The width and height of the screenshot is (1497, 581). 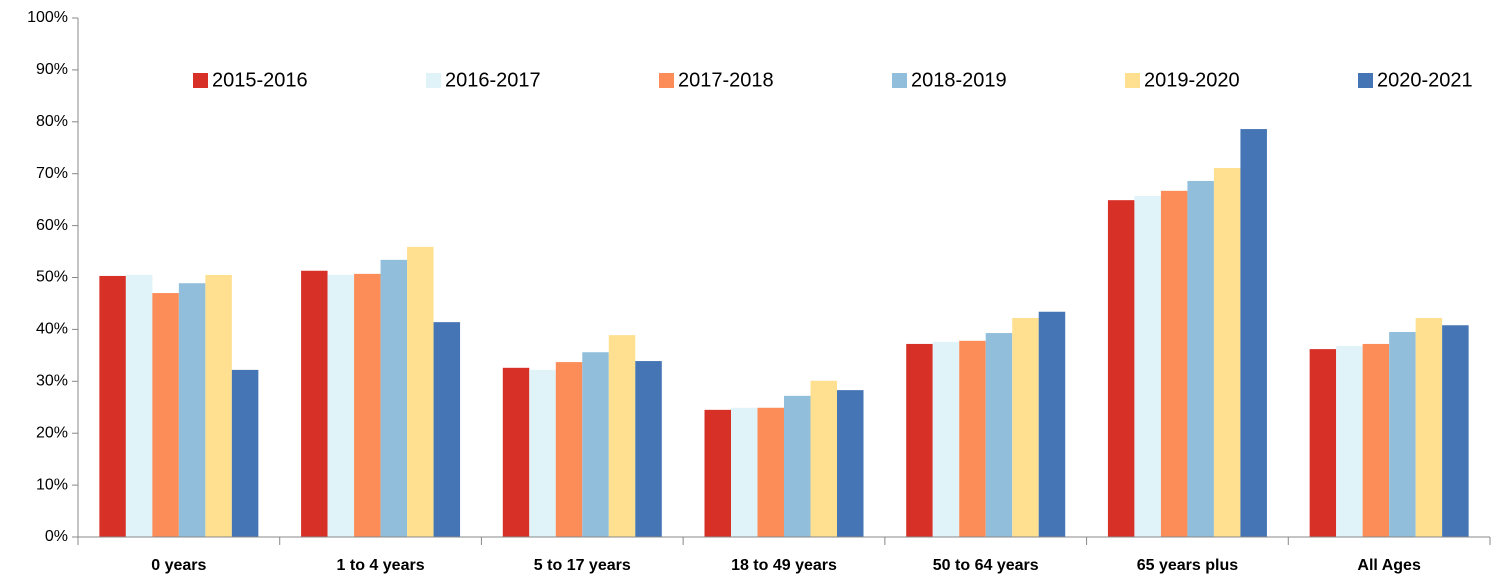 I want to click on y-tick-label: 0%, so click(x=56, y=536).